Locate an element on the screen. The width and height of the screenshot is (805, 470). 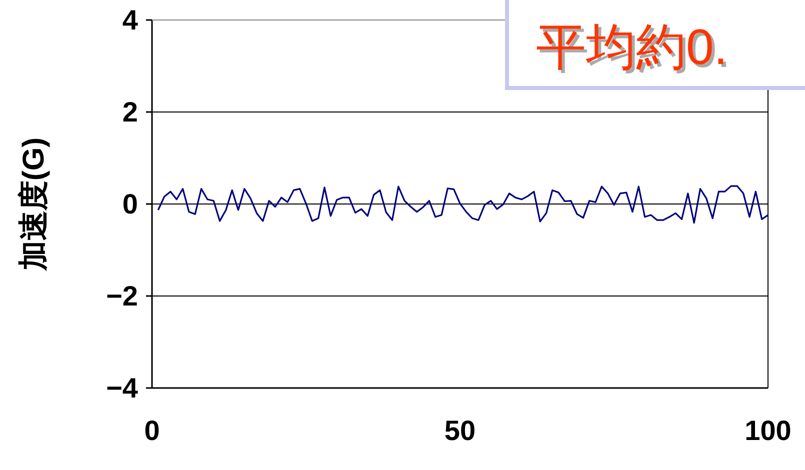
y-axis-title: 加速度(G) is located at coordinates (33, 204).